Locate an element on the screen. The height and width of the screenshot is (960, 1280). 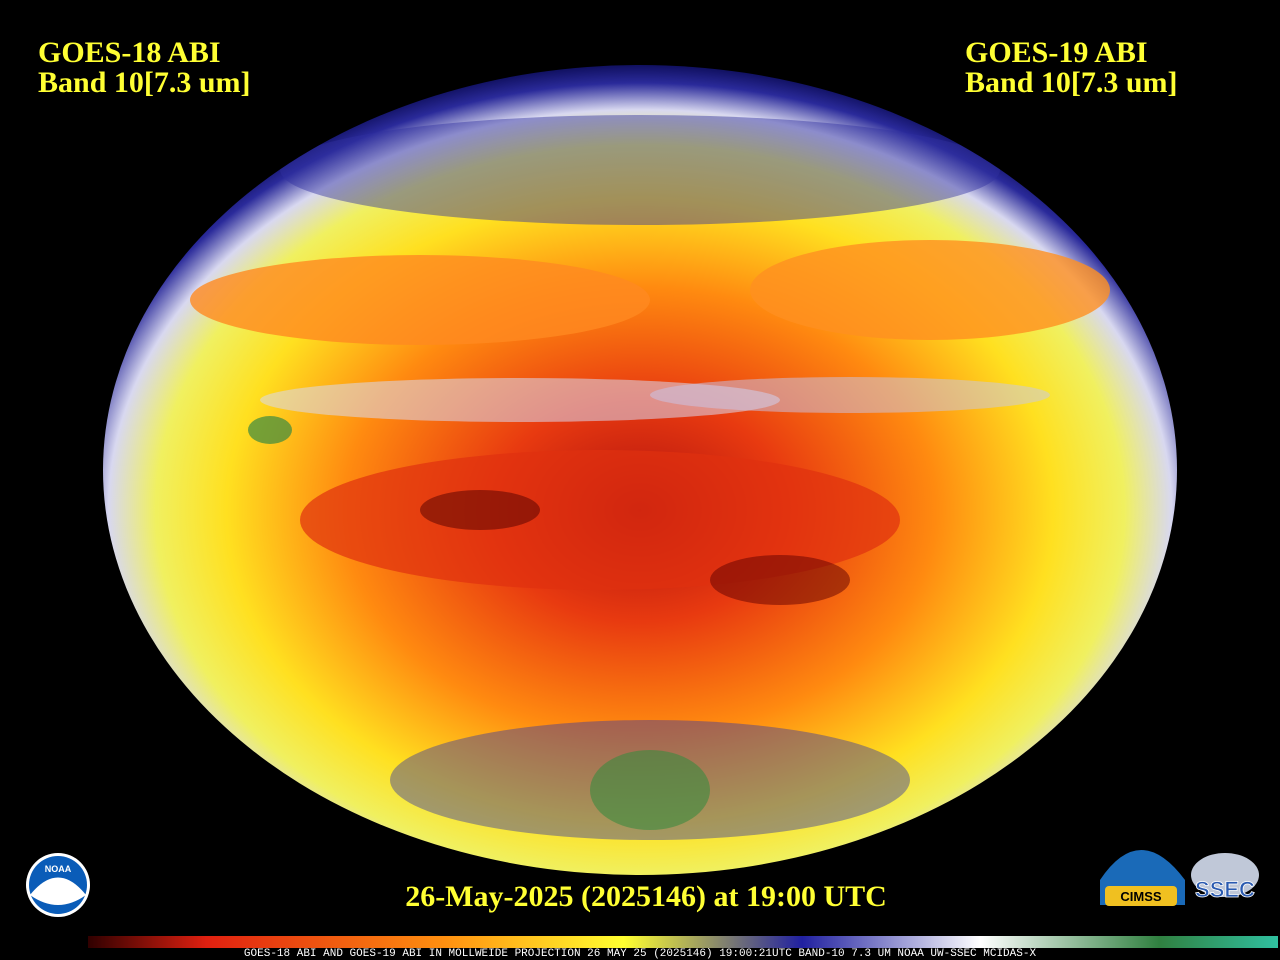
colorbar is located at coordinates (683, 942).